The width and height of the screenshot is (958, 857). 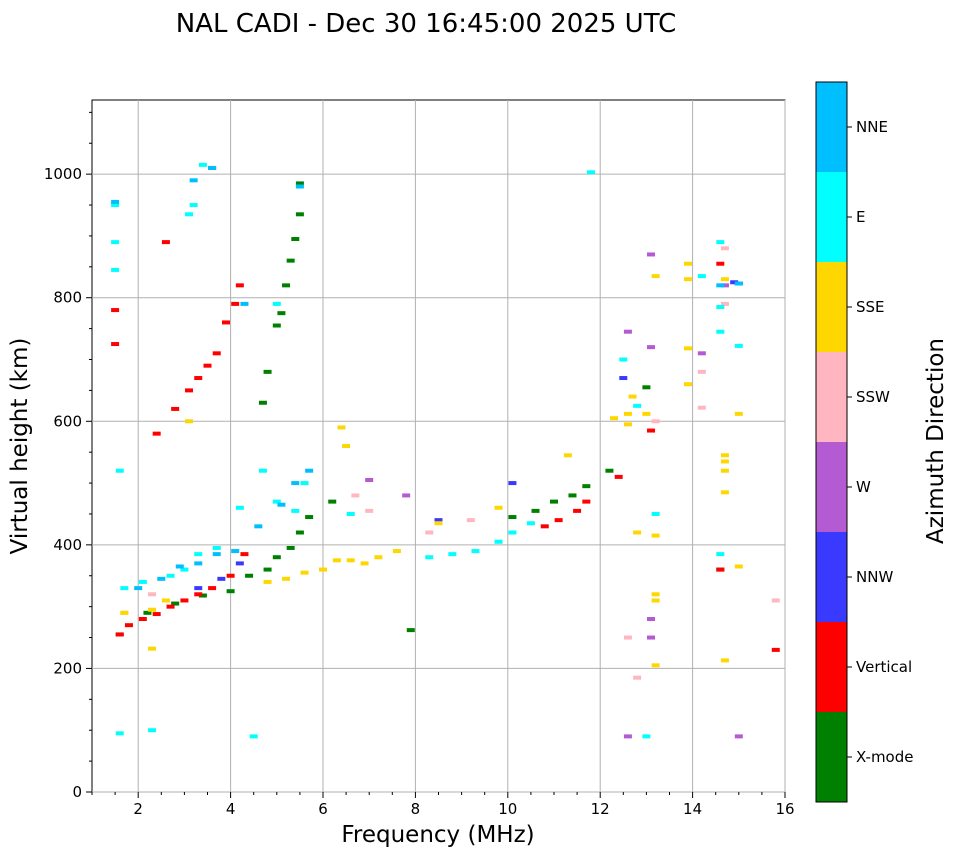 I want to click on colorbar-label: Azimuth Direction, so click(x=936, y=441).